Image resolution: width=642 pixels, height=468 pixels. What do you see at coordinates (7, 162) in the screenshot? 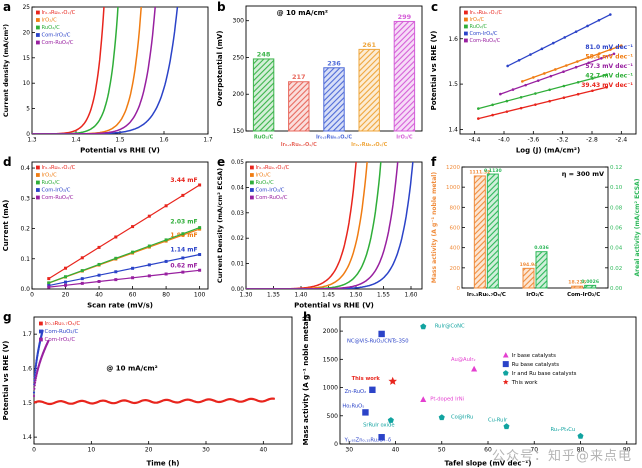
I see `panel-d-letter: d` at bounding box center [7, 162].